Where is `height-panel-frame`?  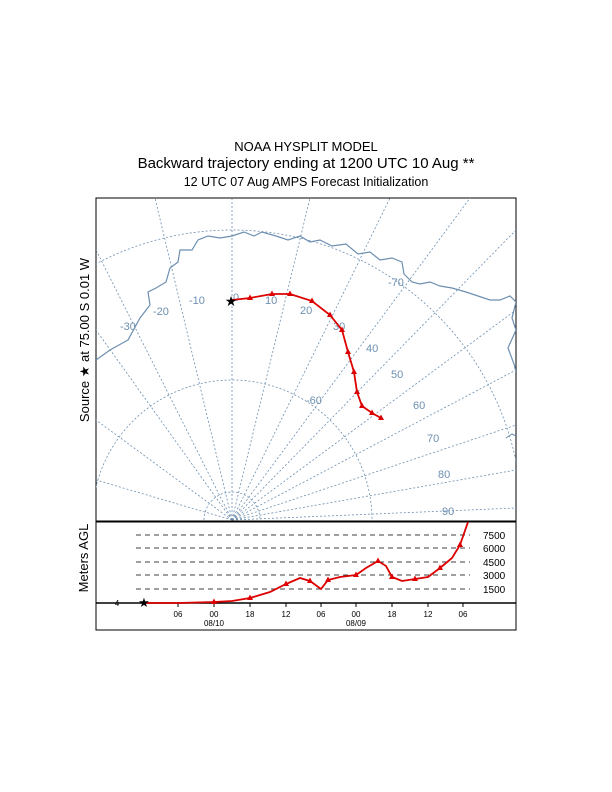
height-panel-frame is located at coordinates (306, 576).